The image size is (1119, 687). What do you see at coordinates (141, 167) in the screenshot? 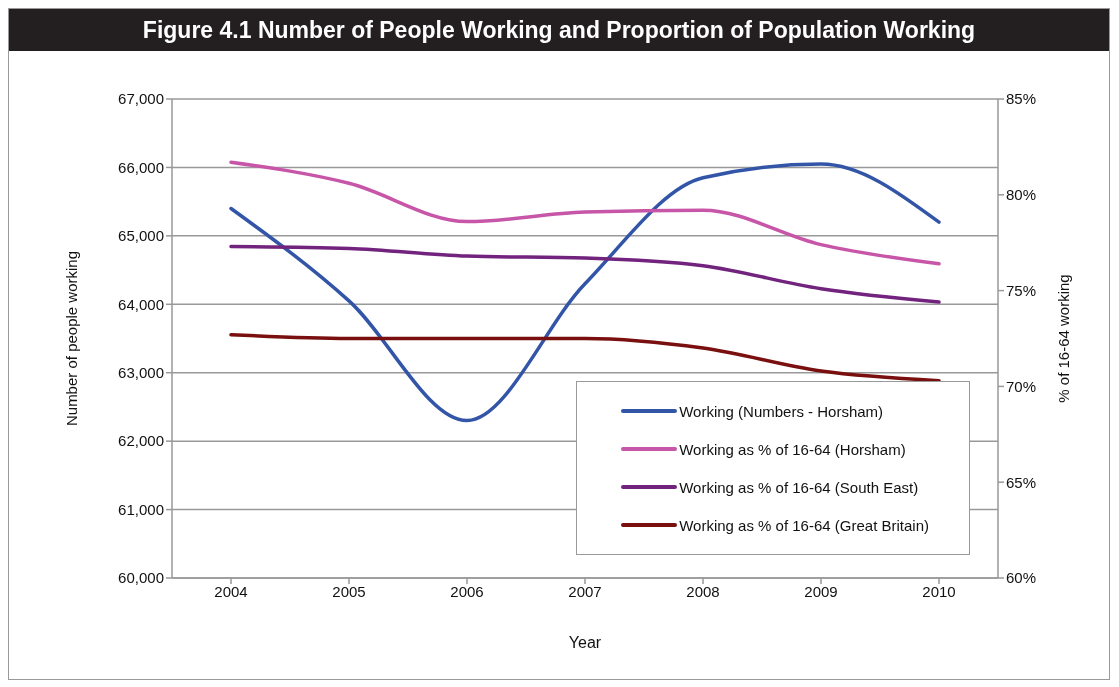
I see `y-tick-label: 66,000` at bounding box center [141, 167].